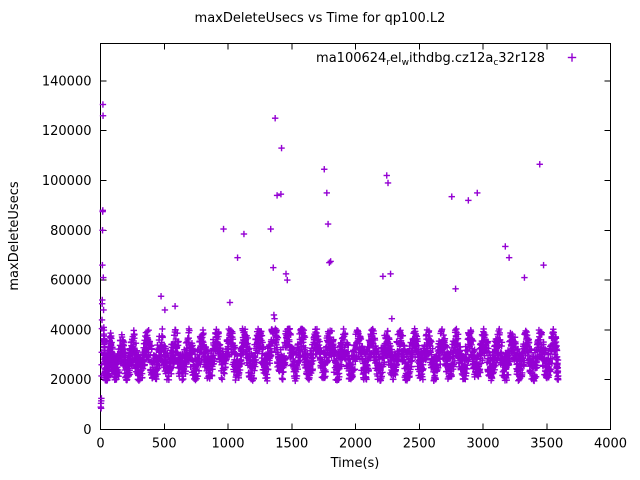 The height and width of the screenshot is (480, 640). What do you see at coordinates (87, 430) in the screenshot?
I see `y-tick-label: 0` at bounding box center [87, 430].